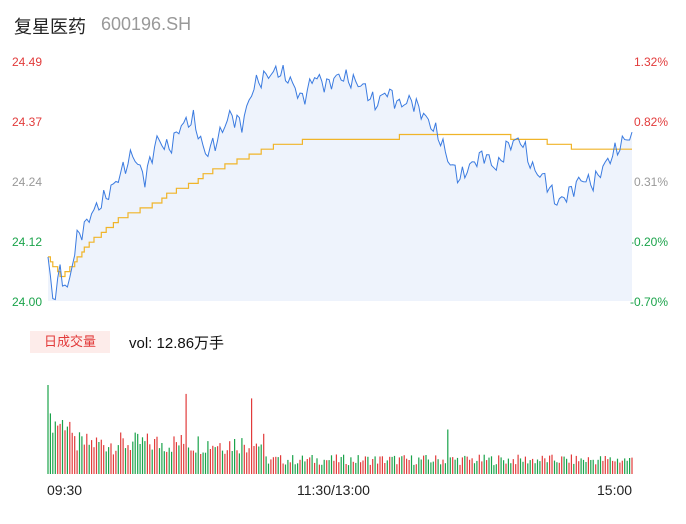  I want to click on x-tick-open: 09:30, so click(65, 490).